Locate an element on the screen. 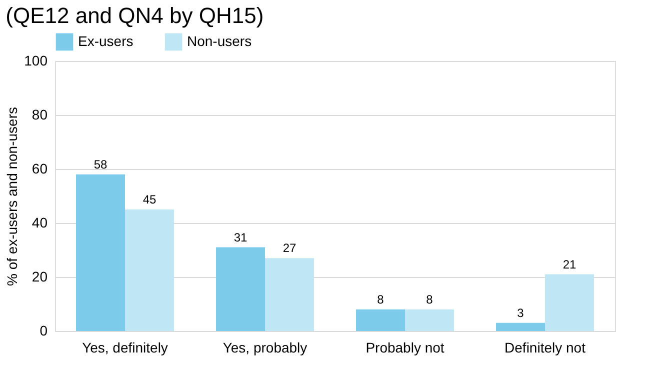 This screenshot has width=670, height=370. x-tick-label: Yes, definitely is located at coordinates (125, 348).